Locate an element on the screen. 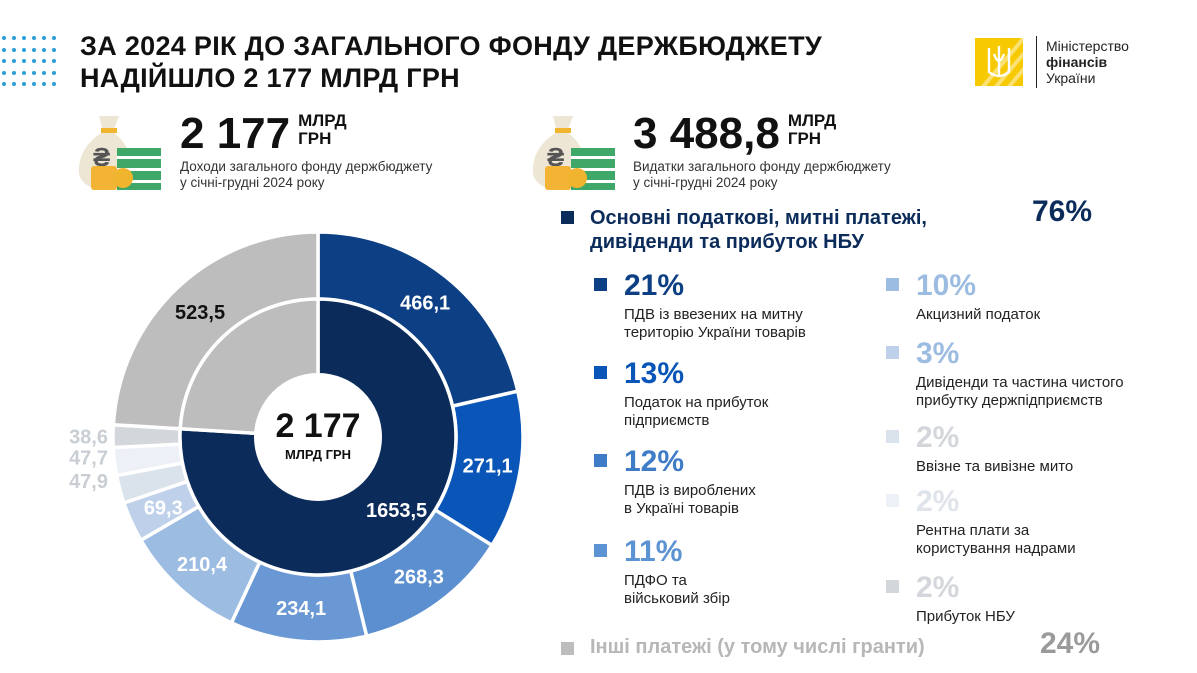 The height and width of the screenshot is (673, 1197). legend-item-line1: ПДВ із вироблених is located at coordinates (690, 490).